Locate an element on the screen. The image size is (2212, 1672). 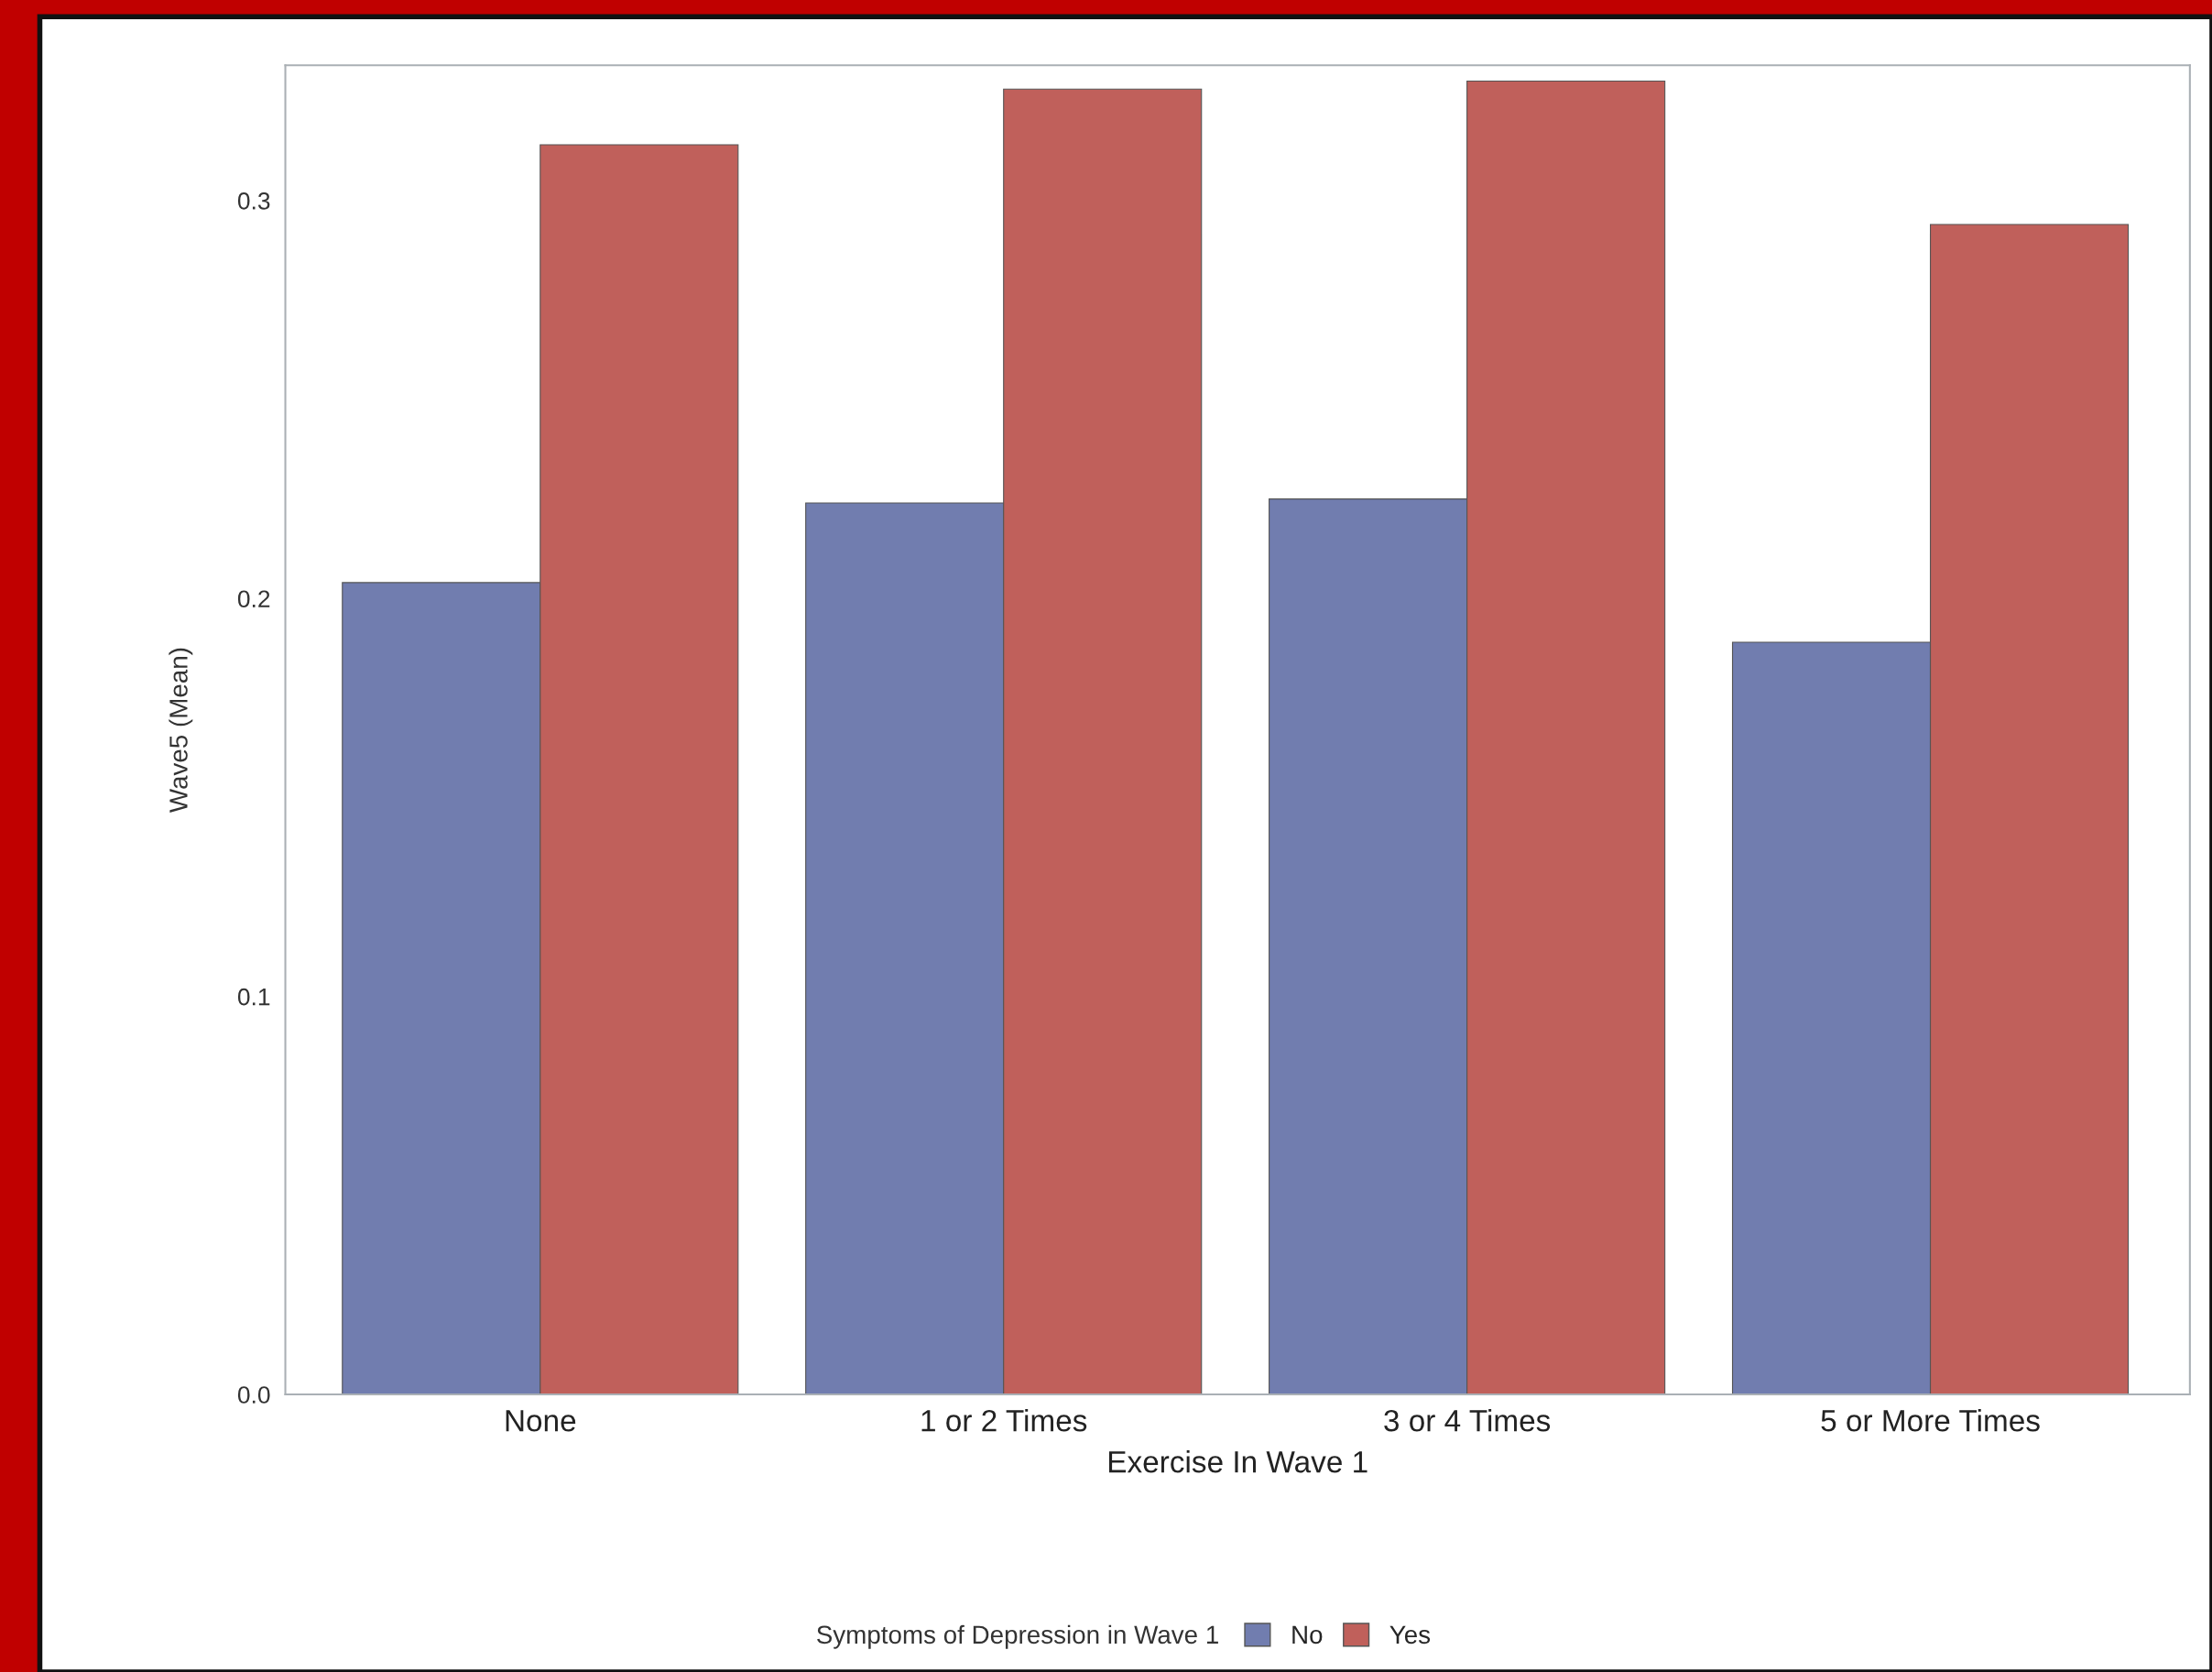
legend-label: No is located at coordinates (1307, 1635).